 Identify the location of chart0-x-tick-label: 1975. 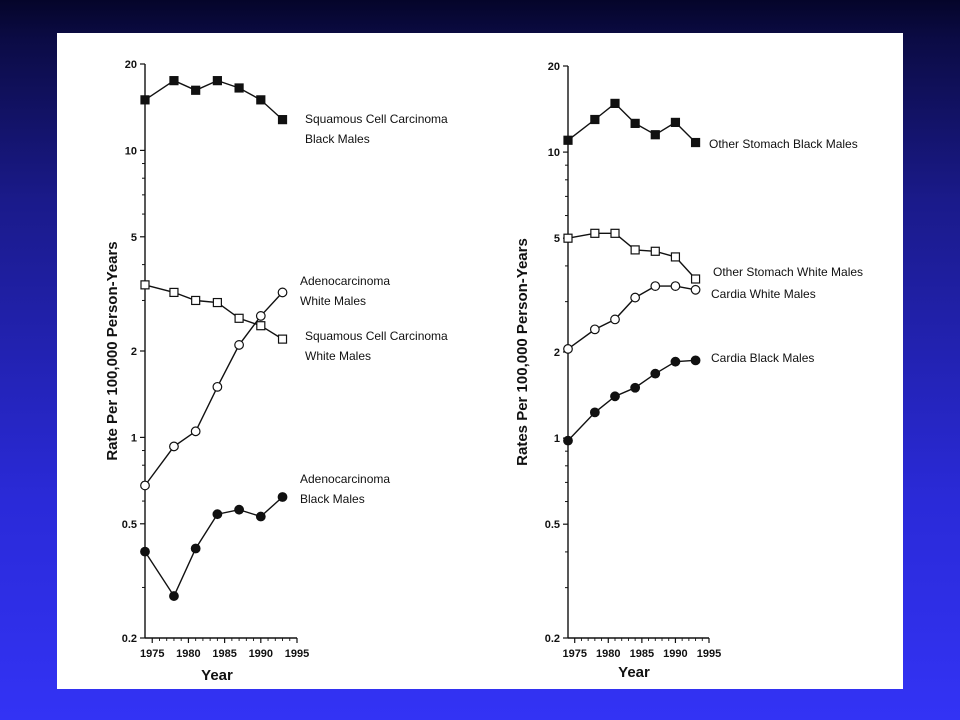
(152, 654).